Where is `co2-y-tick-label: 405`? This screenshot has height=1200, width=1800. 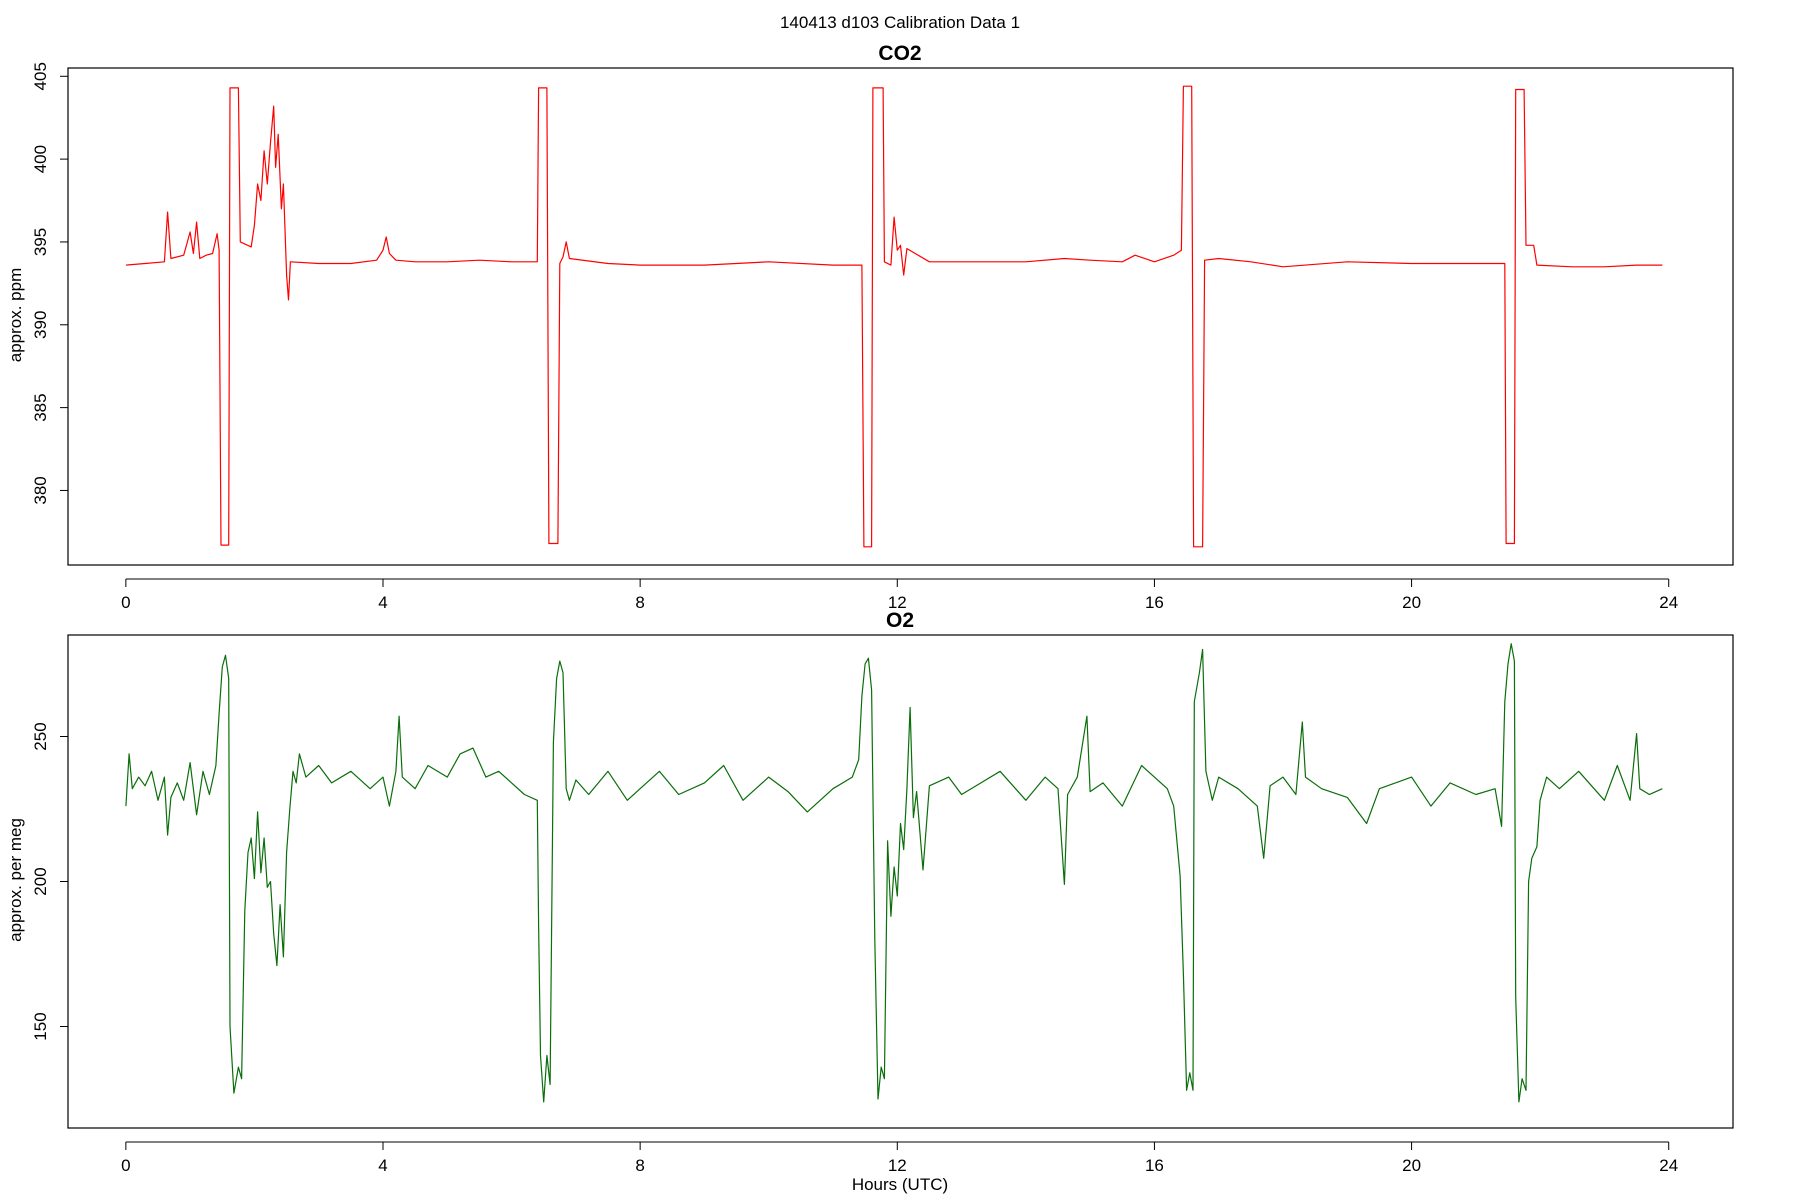 co2-y-tick-label: 405 is located at coordinates (40, 76).